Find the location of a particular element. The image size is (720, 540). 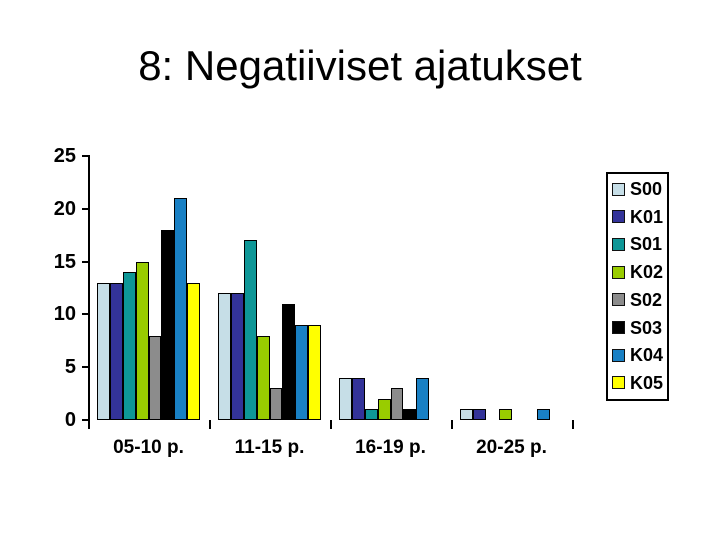

legend-label-s01: S01 is located at coordinates (646, 244).